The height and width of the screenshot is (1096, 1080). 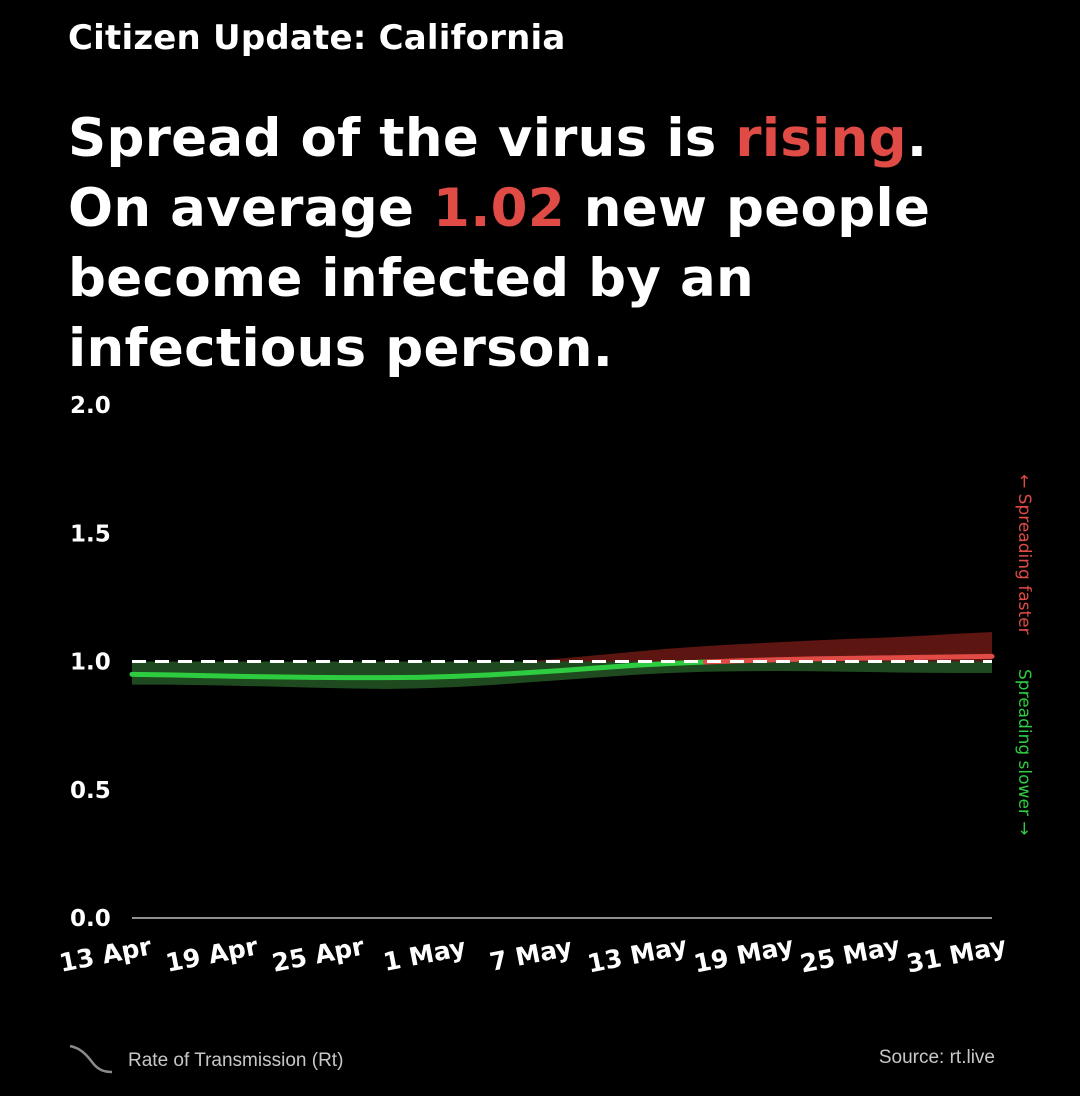 I want to click on curve-line-icon, so click(x=91, y=1061).